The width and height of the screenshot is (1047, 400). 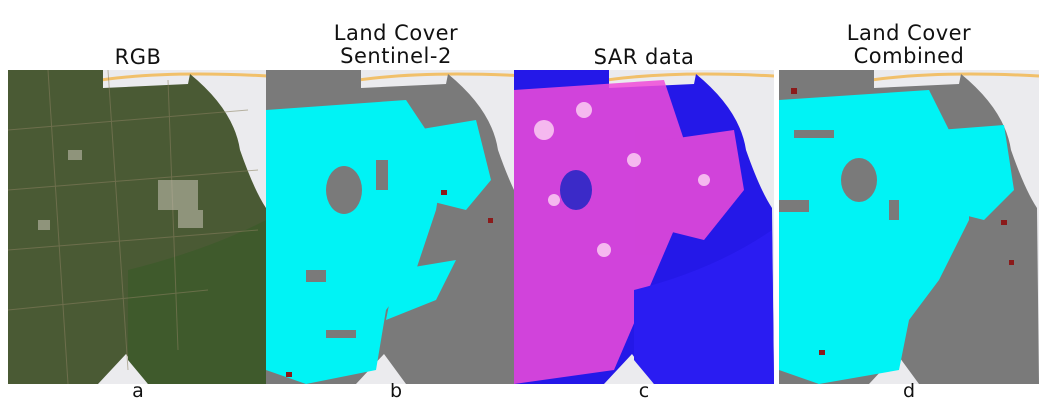 What do you see at coordinates (644, 57) in the screenshot?
I see `panel-title: SAR data` at bounding box center [644, 57].